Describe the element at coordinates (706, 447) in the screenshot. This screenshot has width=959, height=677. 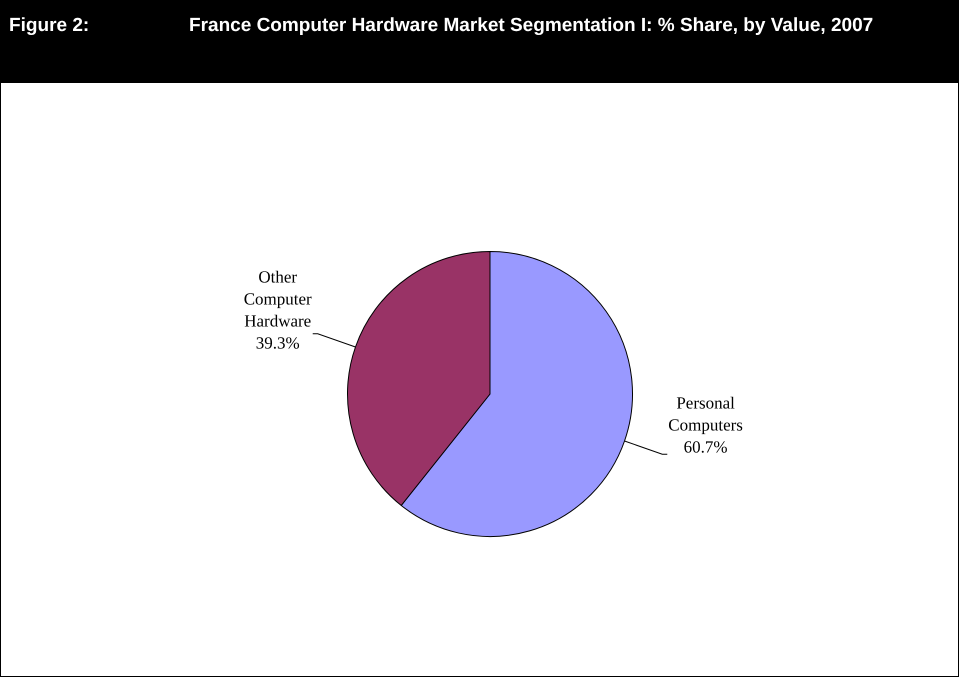
I see `data-label: 60.7%` at that location.